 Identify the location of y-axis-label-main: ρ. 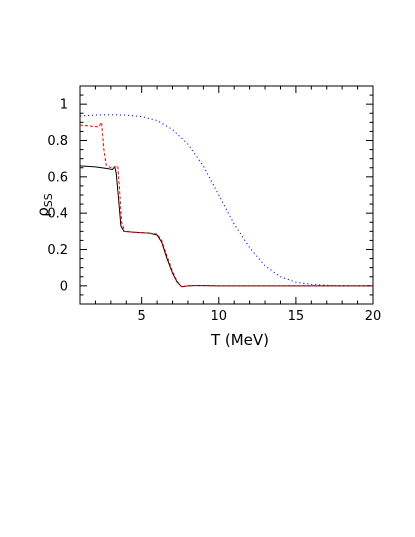
(43, 212).